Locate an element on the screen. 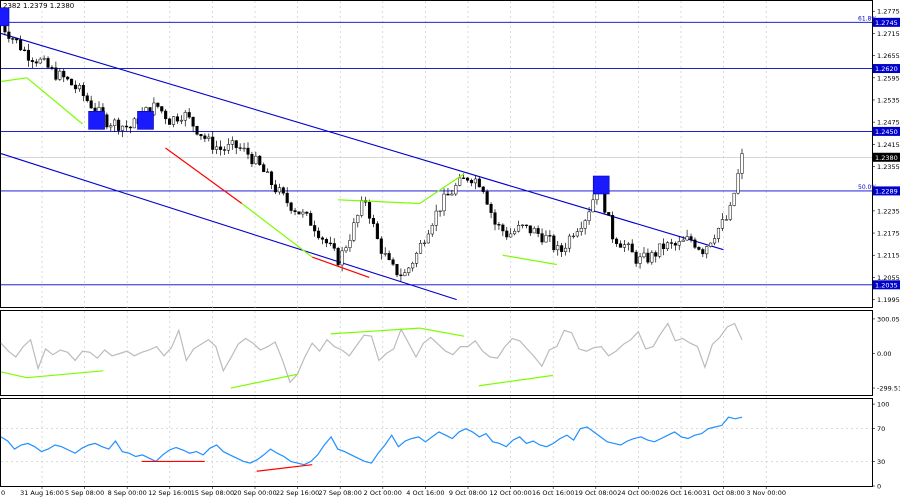 The image size is (900, 500). cci-scale-label: 300.0573 is located at coordinates (888, 319).